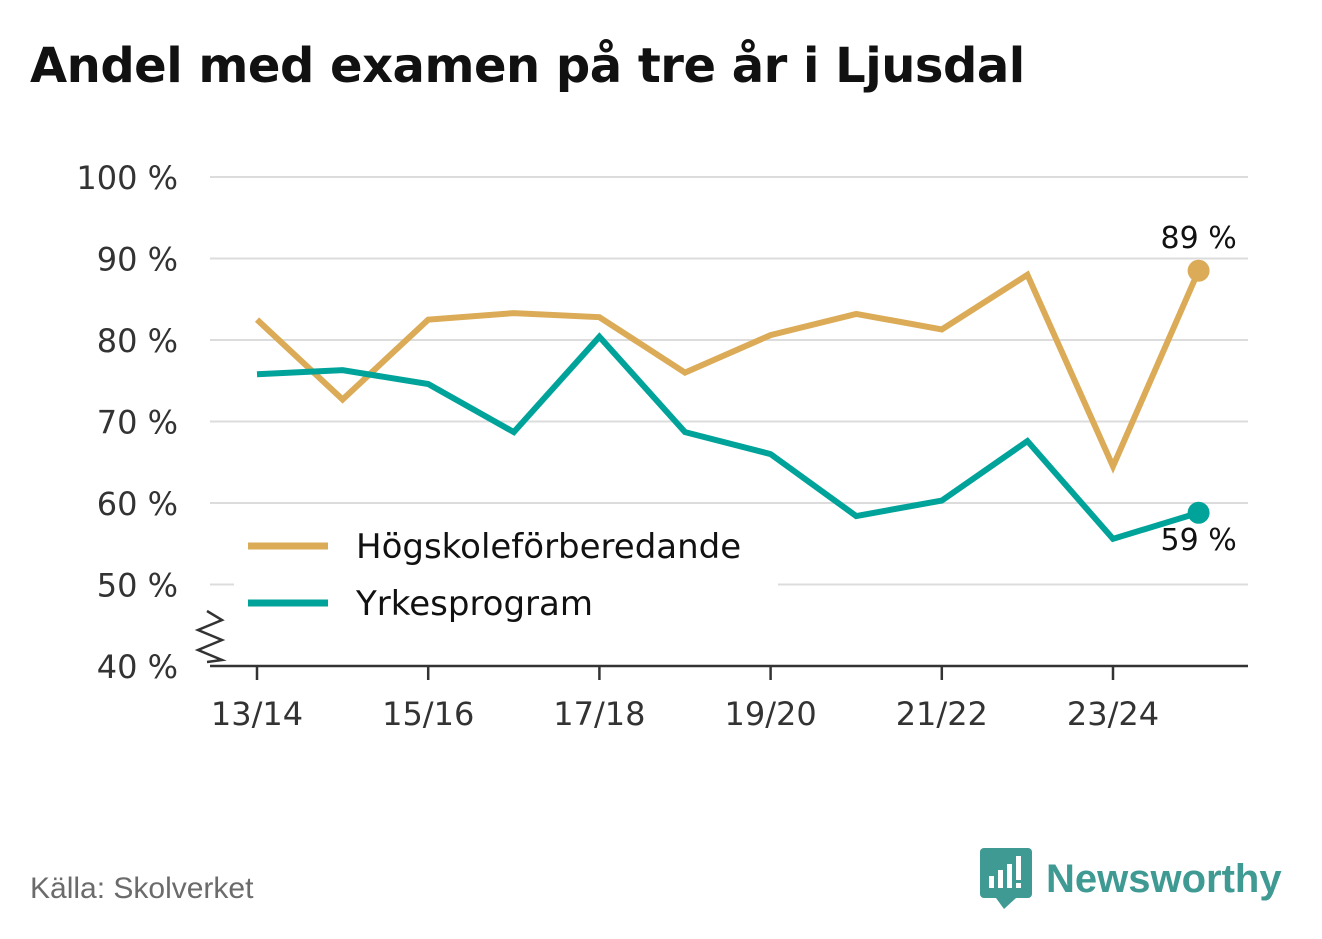 The image size is (1322, 939). I want to click on end-value-label: 89 %, so click(1198, 238).